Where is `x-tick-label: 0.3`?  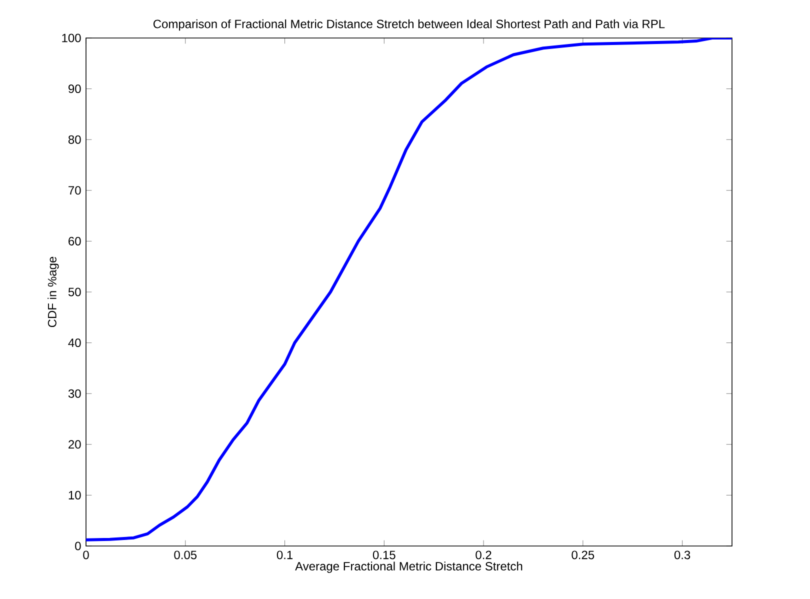 x-tick-label: 0.3 is located at coordinates (682, 555).